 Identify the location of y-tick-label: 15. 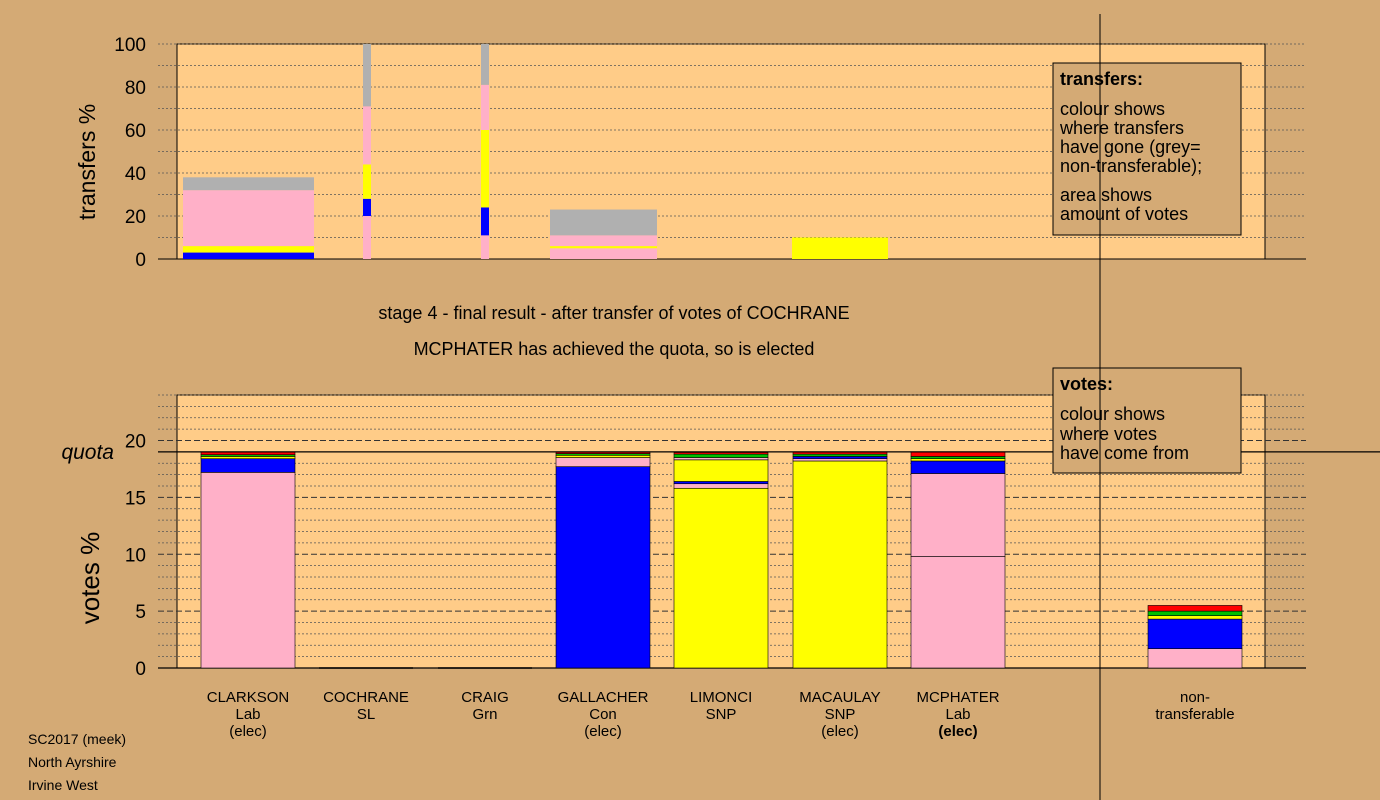
(135, 498).